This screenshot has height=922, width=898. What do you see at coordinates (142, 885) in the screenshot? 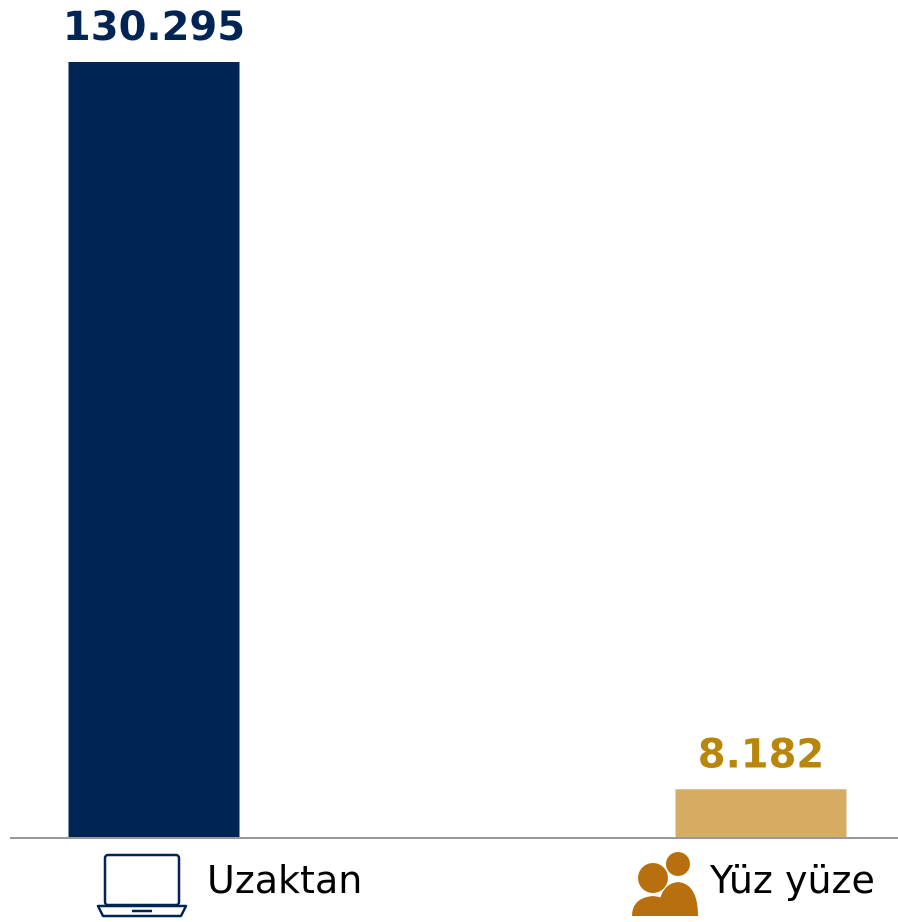
I see `laptop-icon` at bounding box center [142, 885].